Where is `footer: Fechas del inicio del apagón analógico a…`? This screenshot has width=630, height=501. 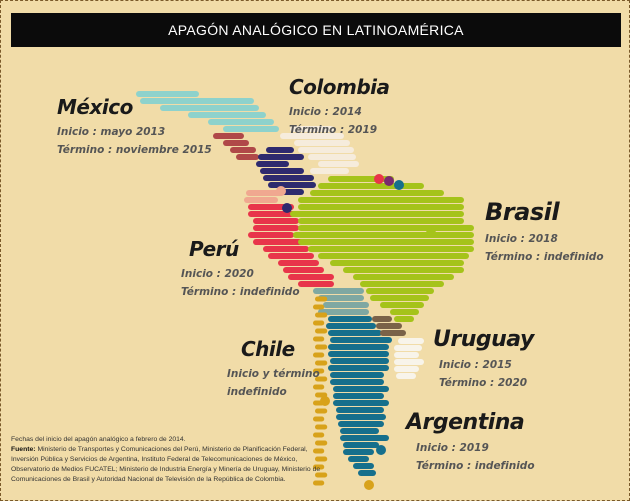 footer: Fechas del inicio del apagón analógico a… is located at coordinates (170, 460).